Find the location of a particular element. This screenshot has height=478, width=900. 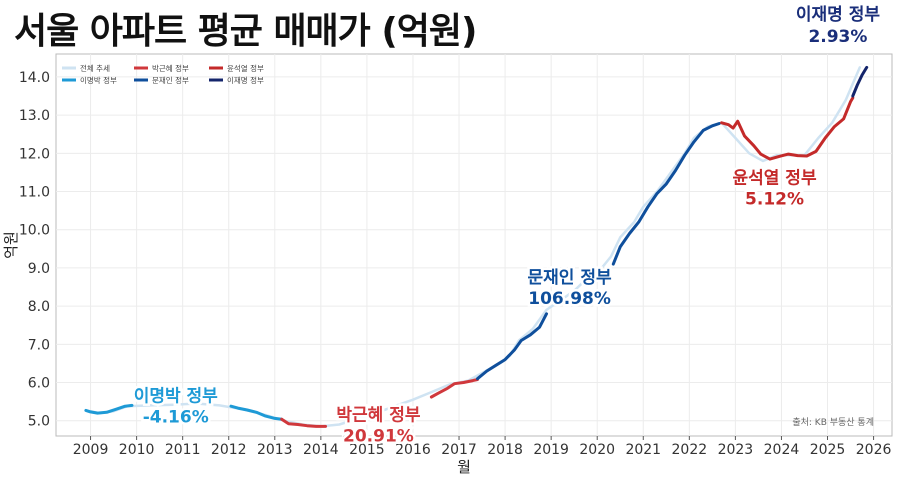

x-tick-label: 2022 is located at coordinates (690, 450).